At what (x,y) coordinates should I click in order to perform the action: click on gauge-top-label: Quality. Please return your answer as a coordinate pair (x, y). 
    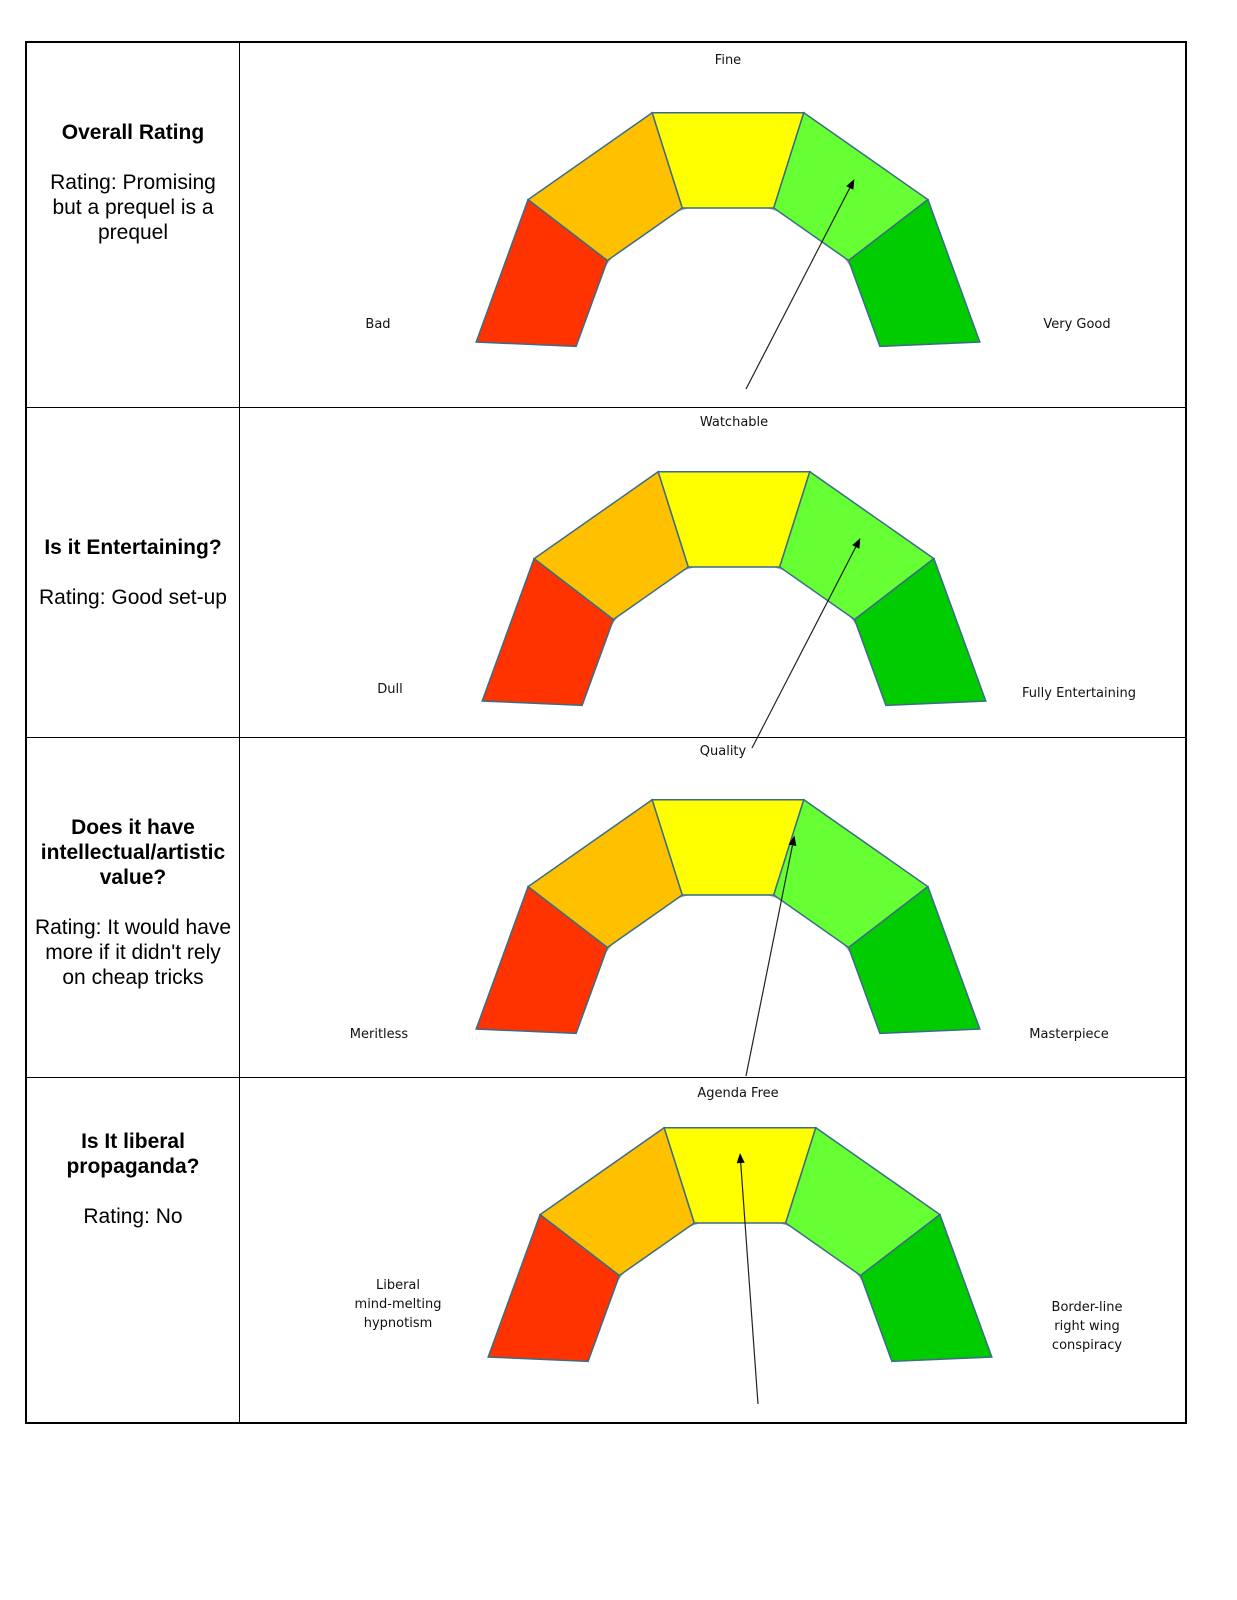
    Looking at the image, I should click on (723, 751).